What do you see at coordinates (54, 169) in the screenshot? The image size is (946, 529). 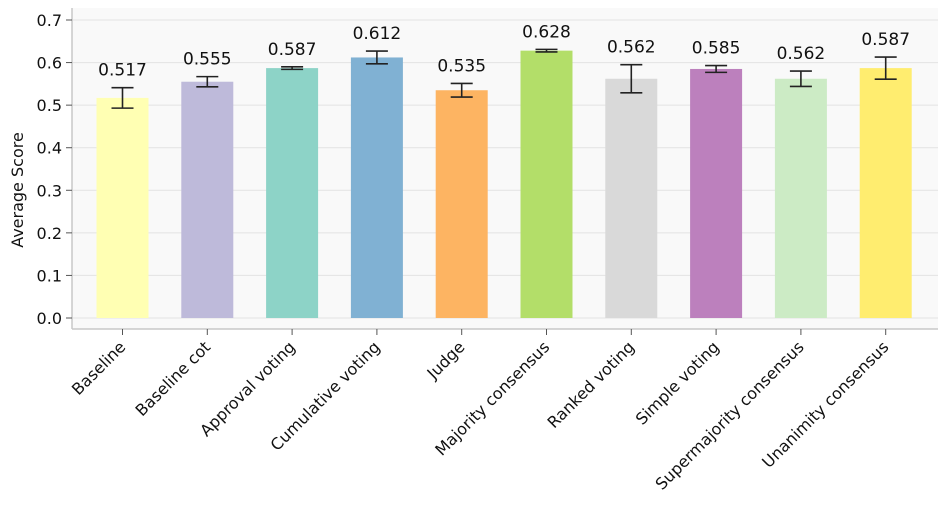 I see `y-axis-ticks: 0.0 0.1 0.2 0.3 0.4 0.5 0.6 0.7` at bounding box center [54, 169].